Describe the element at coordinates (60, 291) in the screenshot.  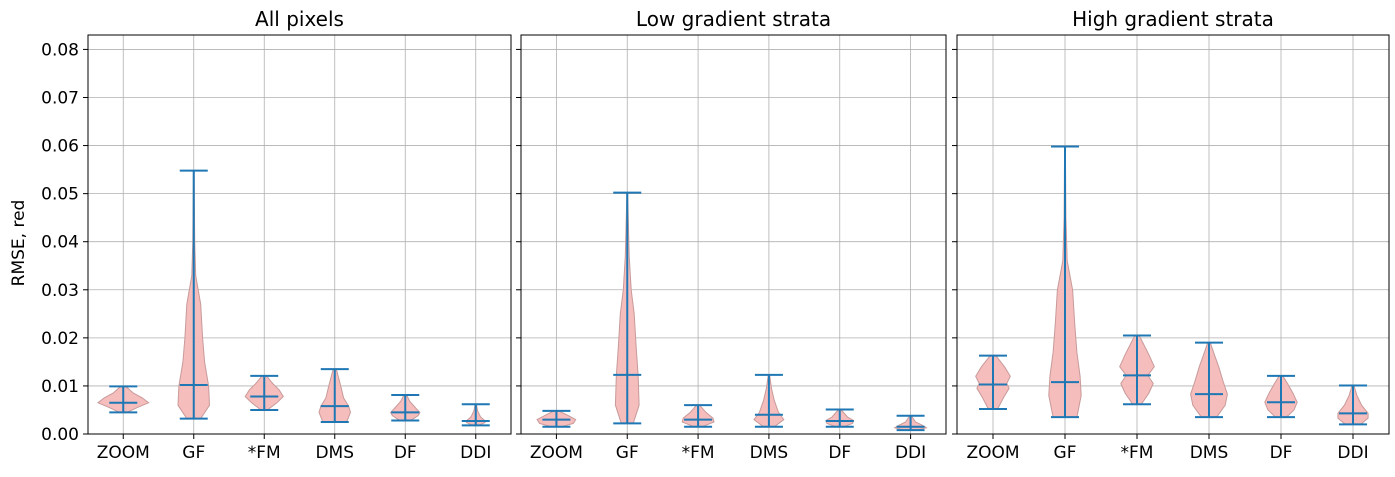
I see `y-tick-label: 0.03` at that location.